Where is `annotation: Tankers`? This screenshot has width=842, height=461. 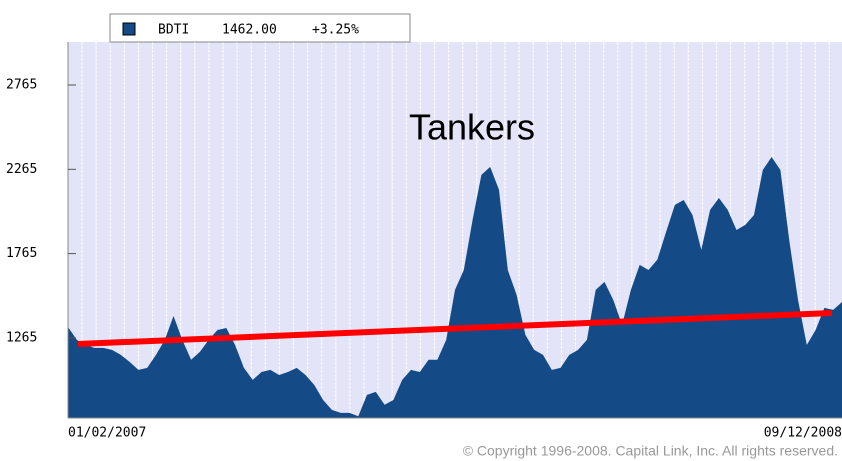 annotation: Tankers is located at coordinates (472, 127).